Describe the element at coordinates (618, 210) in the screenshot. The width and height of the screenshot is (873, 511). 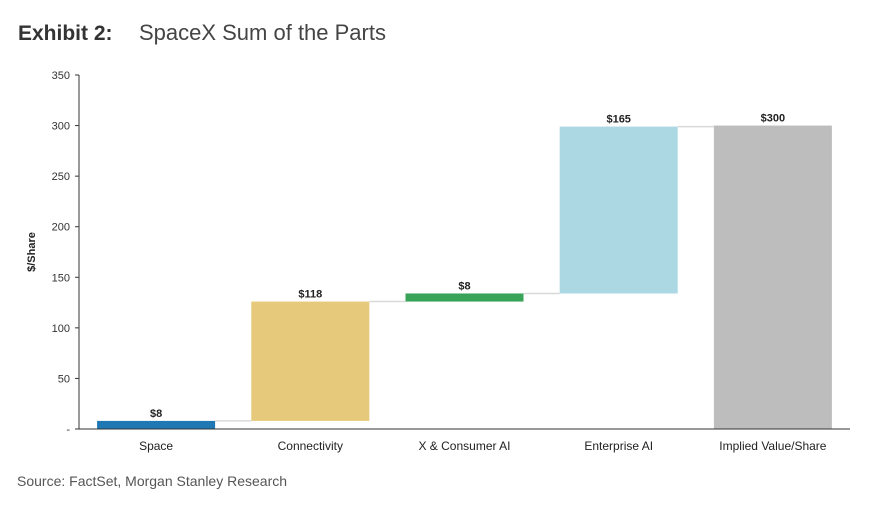
I see `bar-enterprise-ai` at that location.